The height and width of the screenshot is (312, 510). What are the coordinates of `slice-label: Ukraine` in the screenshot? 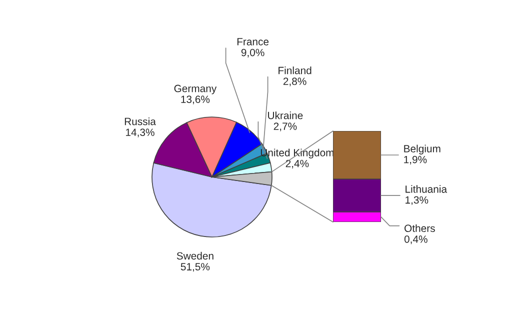 It's located at (285, 116).